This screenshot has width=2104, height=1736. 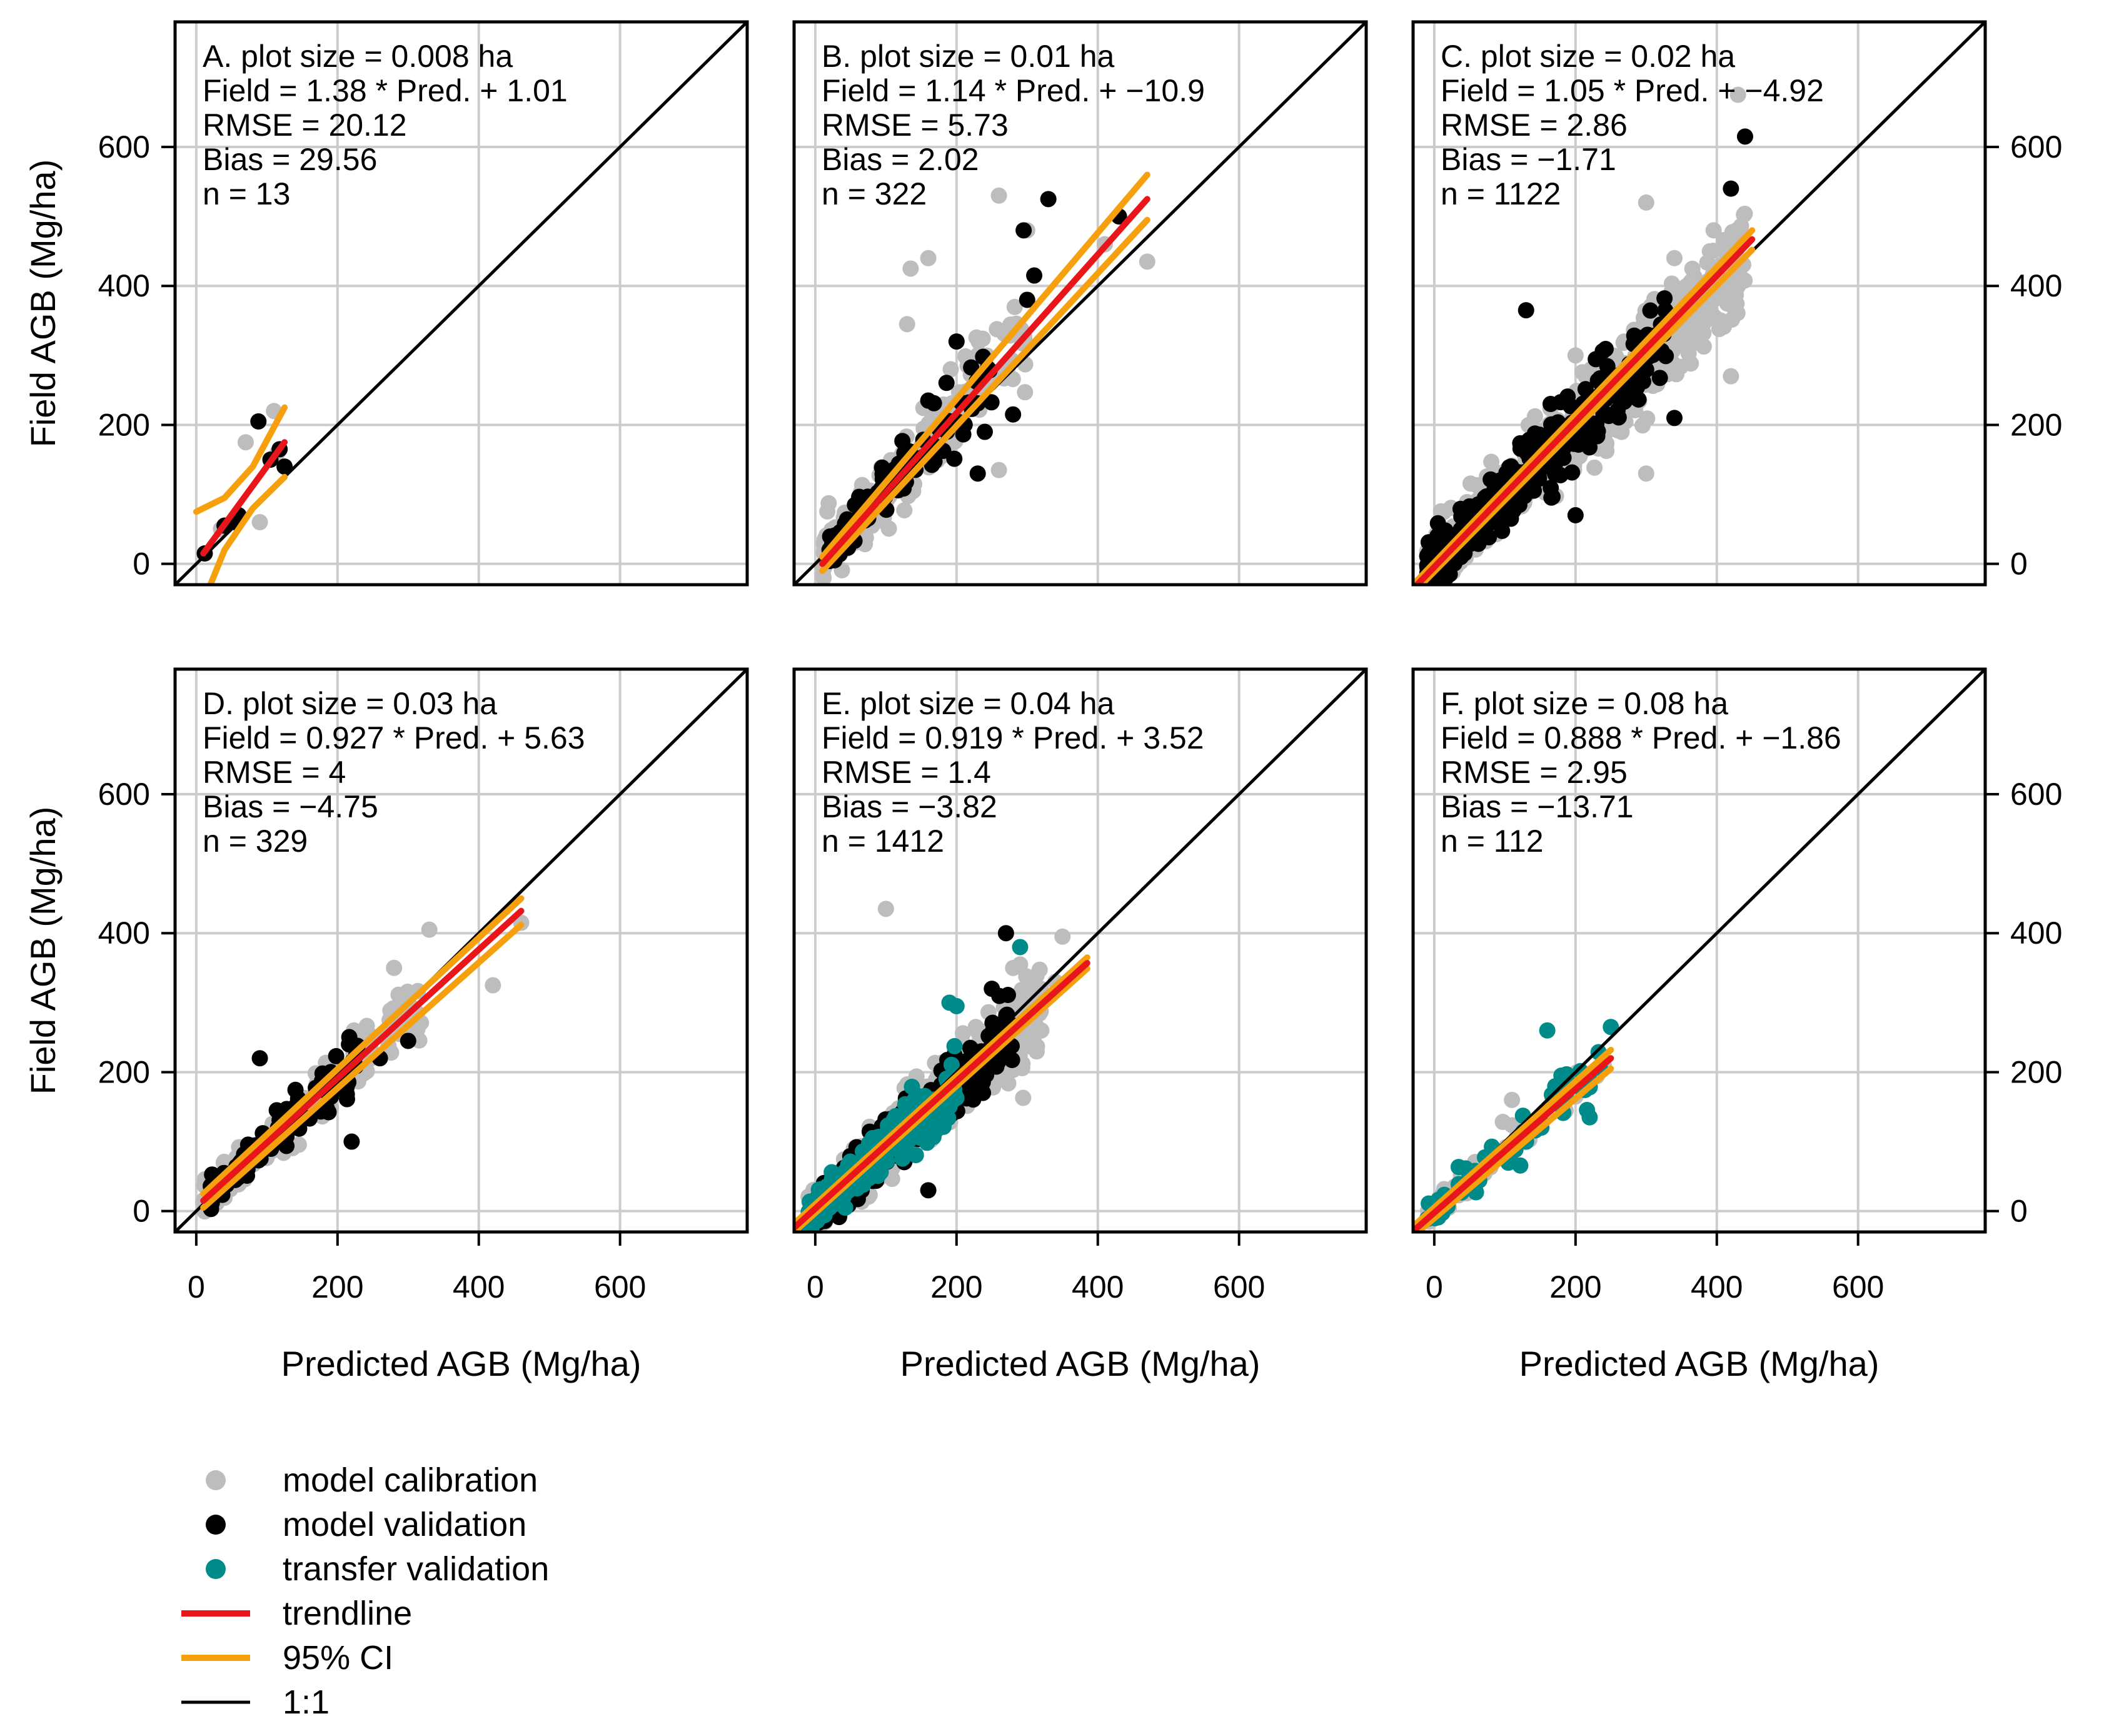 I want to click on rmse-label: RMSE = 5.73, so click(x=915, y=125).